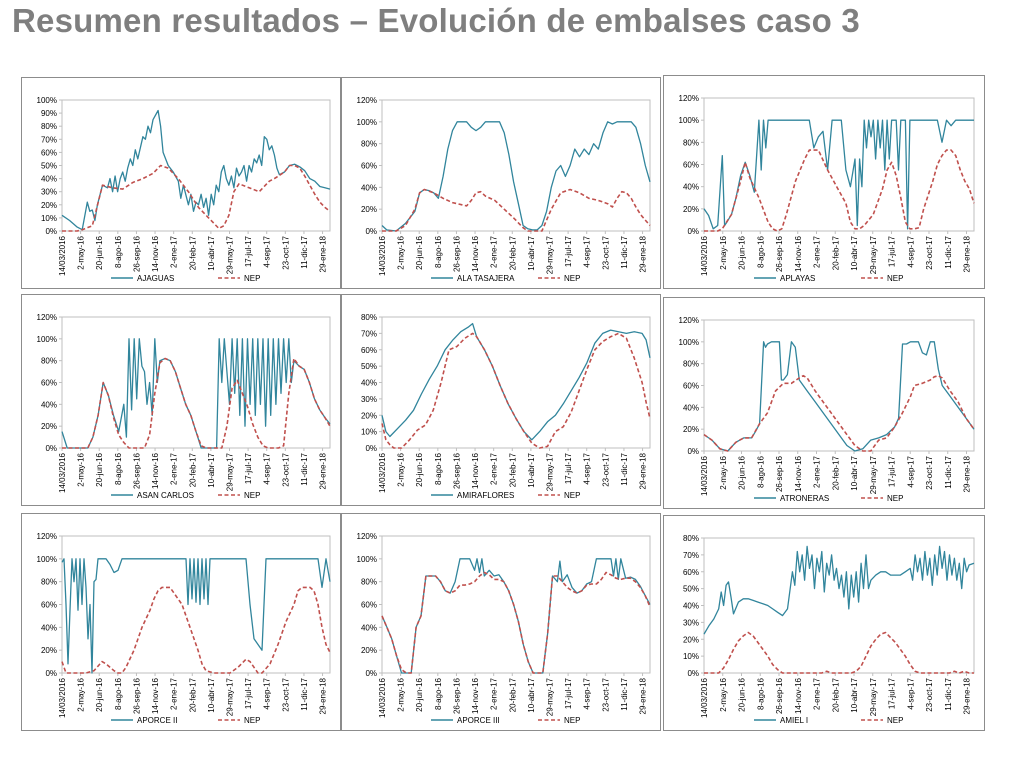 The image size is (1024, 768). Describe the element at coordinates (401, 469) in the screenshot. I see `x-tick-label: 2-may-16` at that location.